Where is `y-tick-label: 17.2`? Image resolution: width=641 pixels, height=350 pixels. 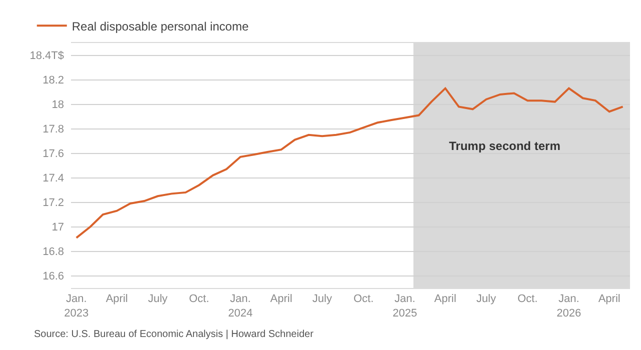 y-tick-label: 17.2 is located at coordinates (53, 203).